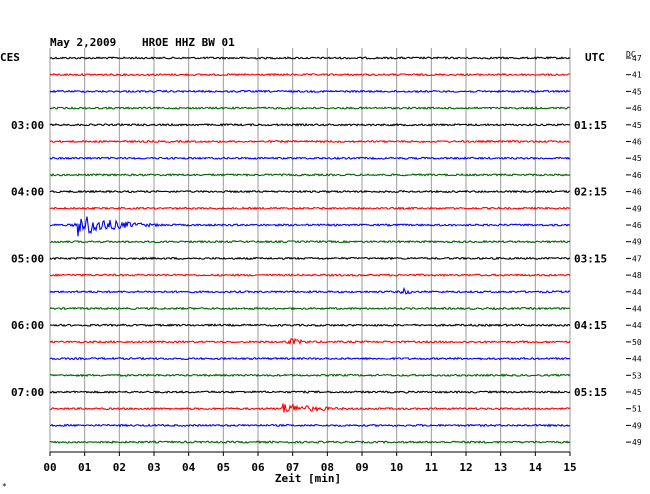 Image resolution: width=650 pixels, height=494 pixels. What do you see at coordinates (27, 125) in the screenshot?
I see `left-time-label: 03:00` at bounding box center [27, 125].